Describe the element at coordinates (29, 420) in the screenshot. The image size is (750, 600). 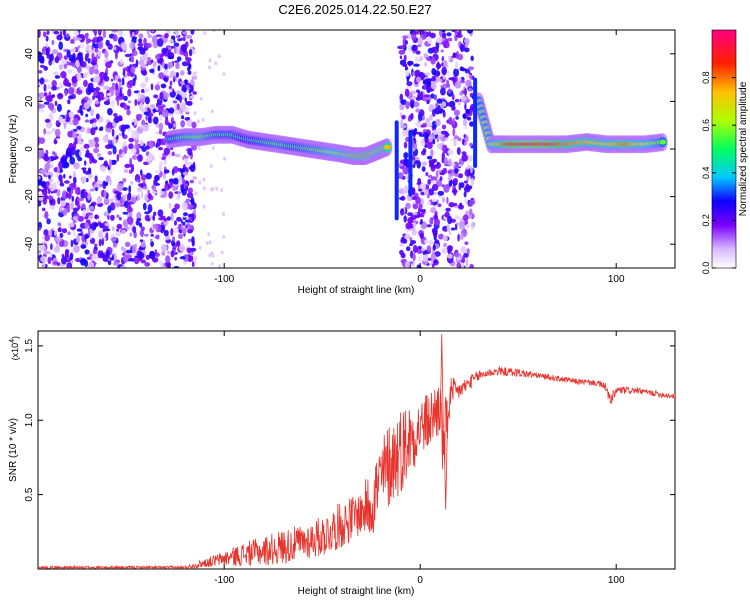
I see `y-tick-label: 1.0` at that location.